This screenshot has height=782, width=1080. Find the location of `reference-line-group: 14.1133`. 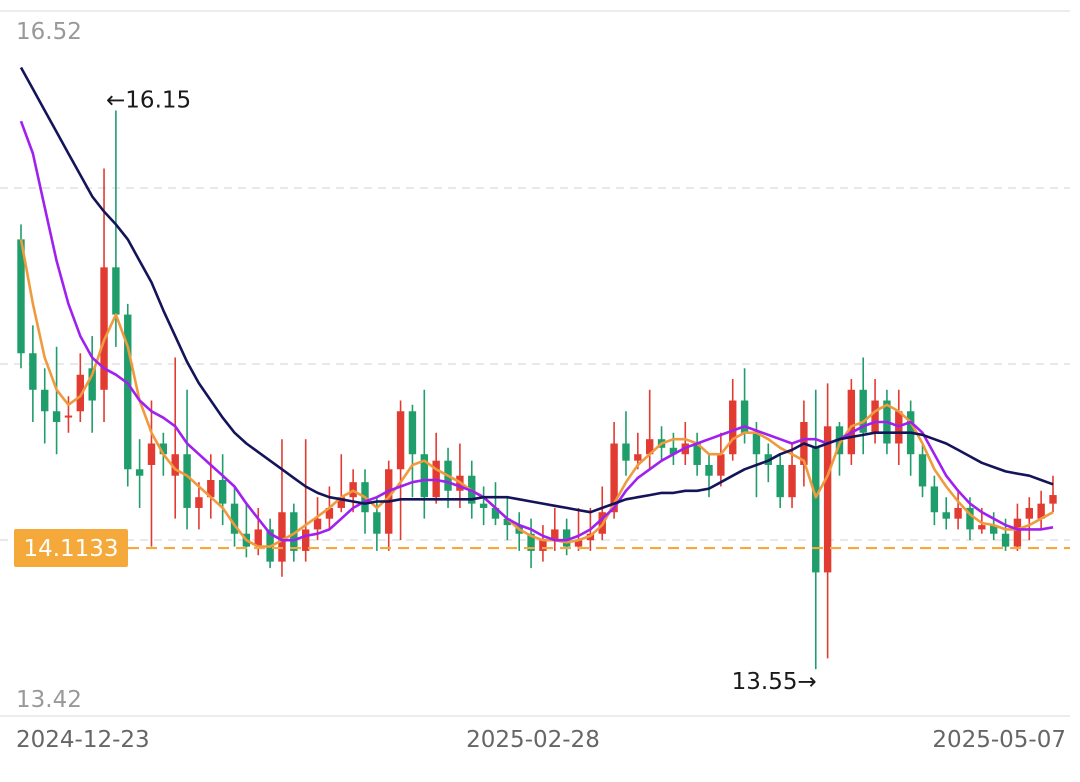

reference-line-group: 14.1133 is located at coordinates (542, 548).